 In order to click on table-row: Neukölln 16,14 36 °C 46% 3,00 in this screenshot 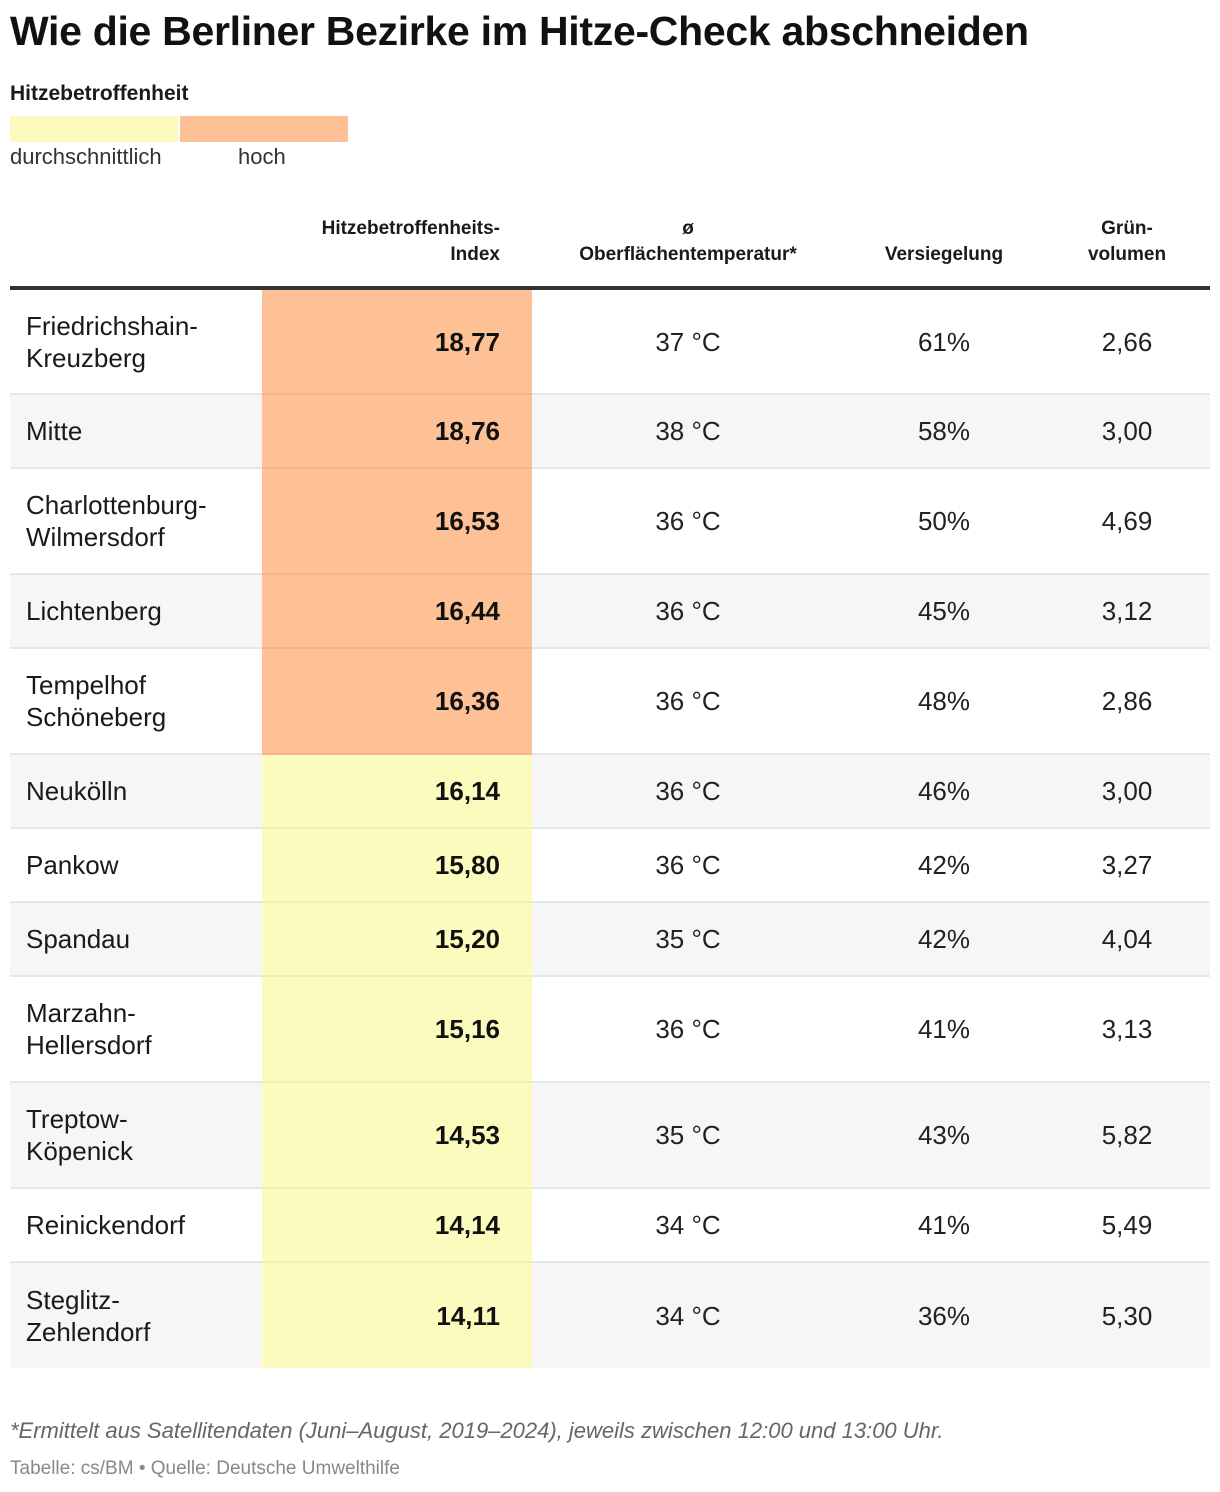, I will do `click(610, 791)`.